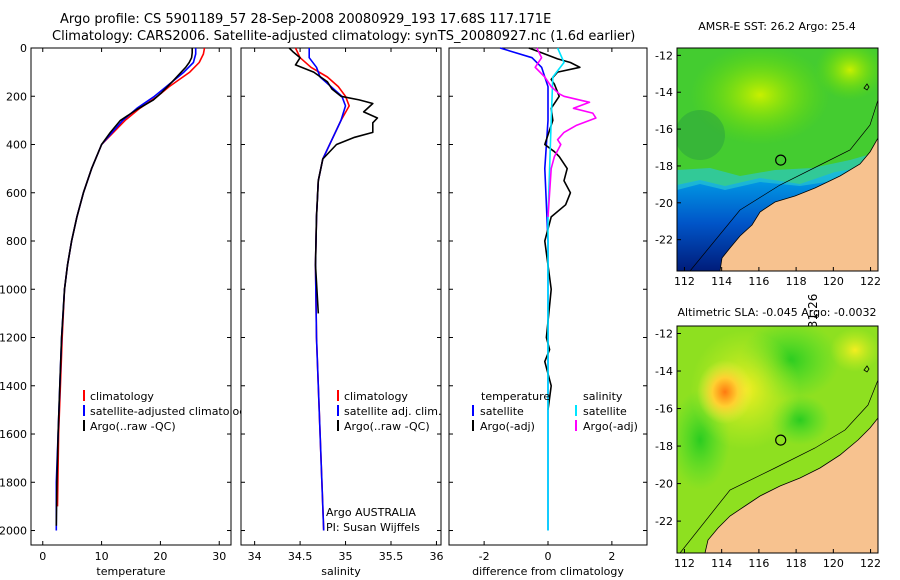  Describe the element at coordinates (42, 556) in the screenshot. I see `temperature-xtick-label: 0` at that location.